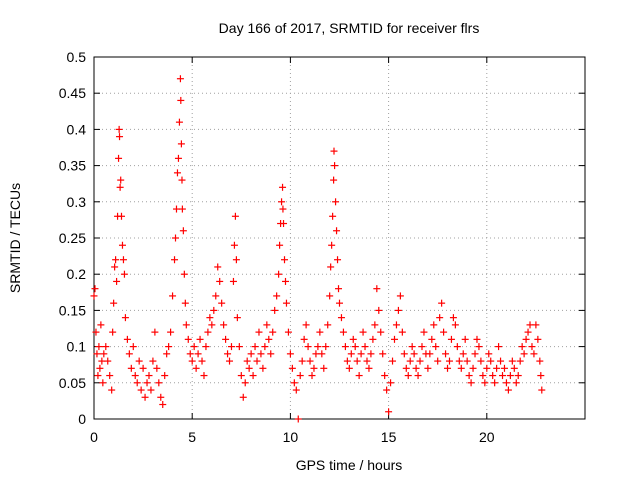 Image resolution: width=640 pixels, height=480 pixels. Describe the element at coordinates (94, 437) in the screenshot. I see `x-tick-label: 0` at that location.